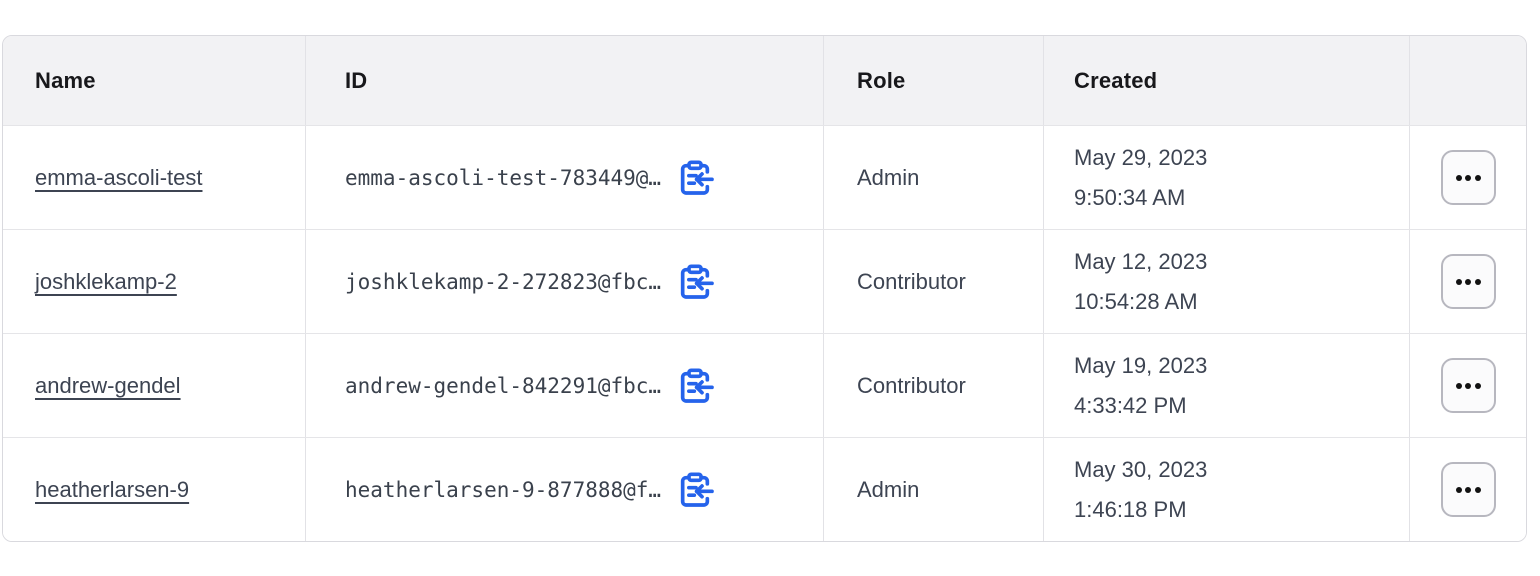 The image size is (1540, 576). What do you see at coordinates (1226, 80) in the screenshot?
I see `column-header-created: Created` at bounding box center [1226, 80].